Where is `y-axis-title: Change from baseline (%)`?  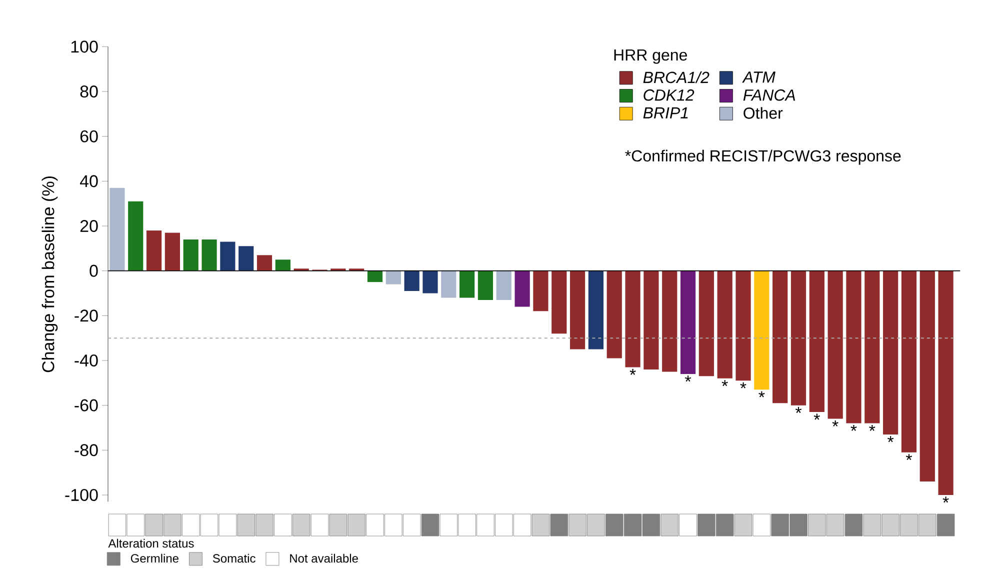 y-axis-title: Change from baseline (%) is located at coordinates (50, 274).